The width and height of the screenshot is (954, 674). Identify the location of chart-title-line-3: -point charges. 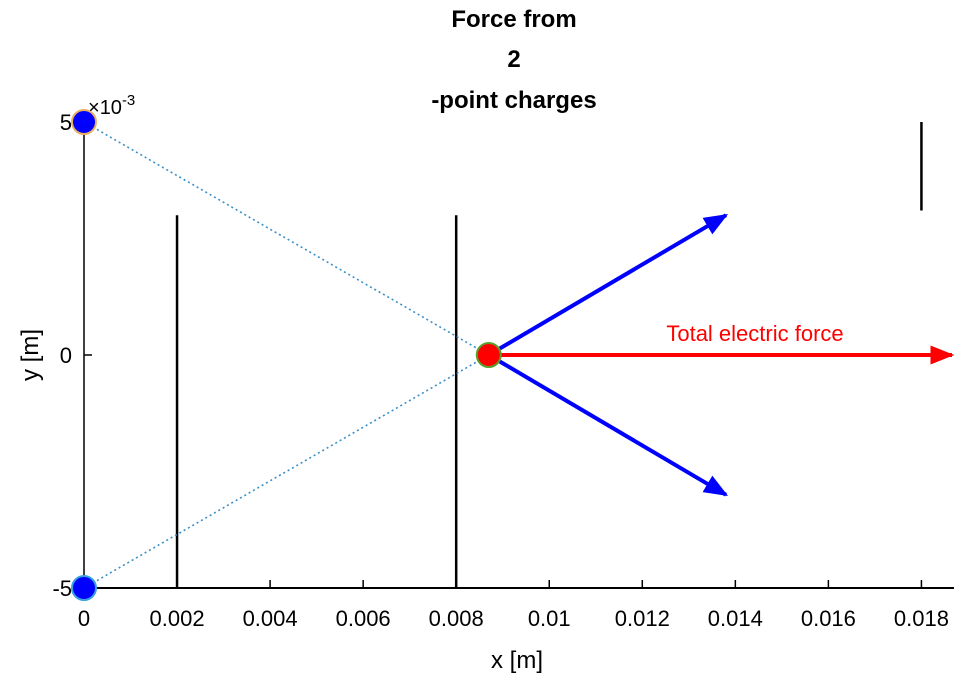
(513, 100).